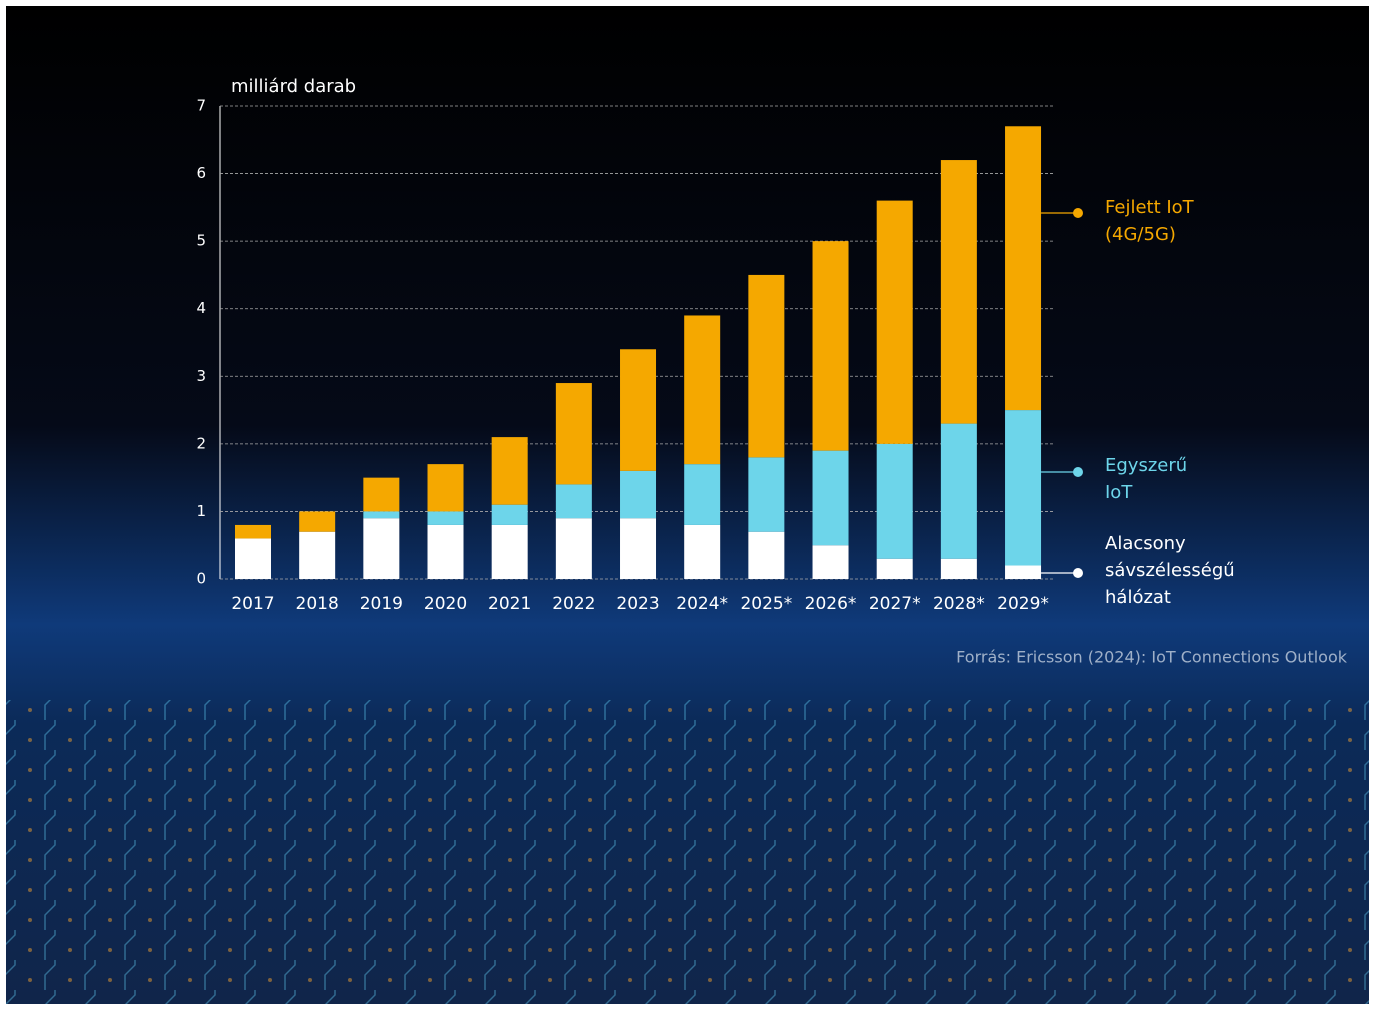 The height and width of the screenshot is (1010, 1375). What do you see at coordinates (201, 376) in the screenshot?
I see `y-tick-label: 3` at bounding box center [201, 376].